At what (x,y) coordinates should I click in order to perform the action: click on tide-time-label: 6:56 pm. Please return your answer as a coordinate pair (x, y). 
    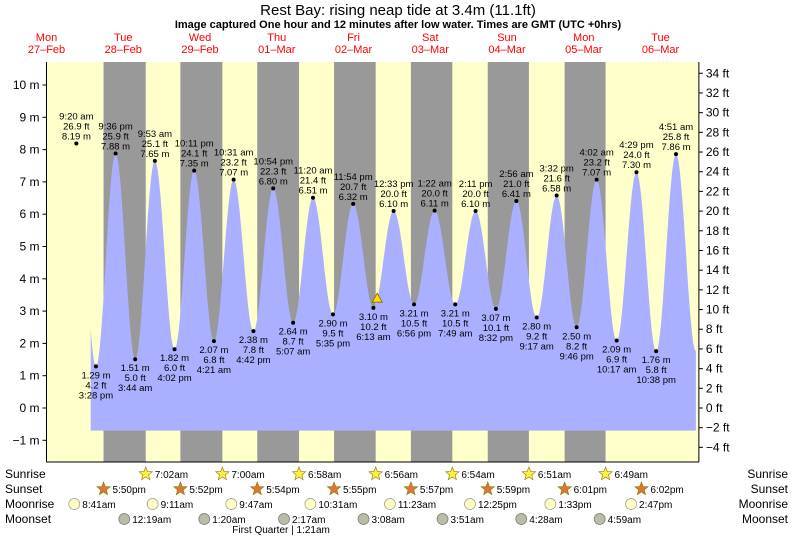
    Looking at the image, I should click on (414, 333).